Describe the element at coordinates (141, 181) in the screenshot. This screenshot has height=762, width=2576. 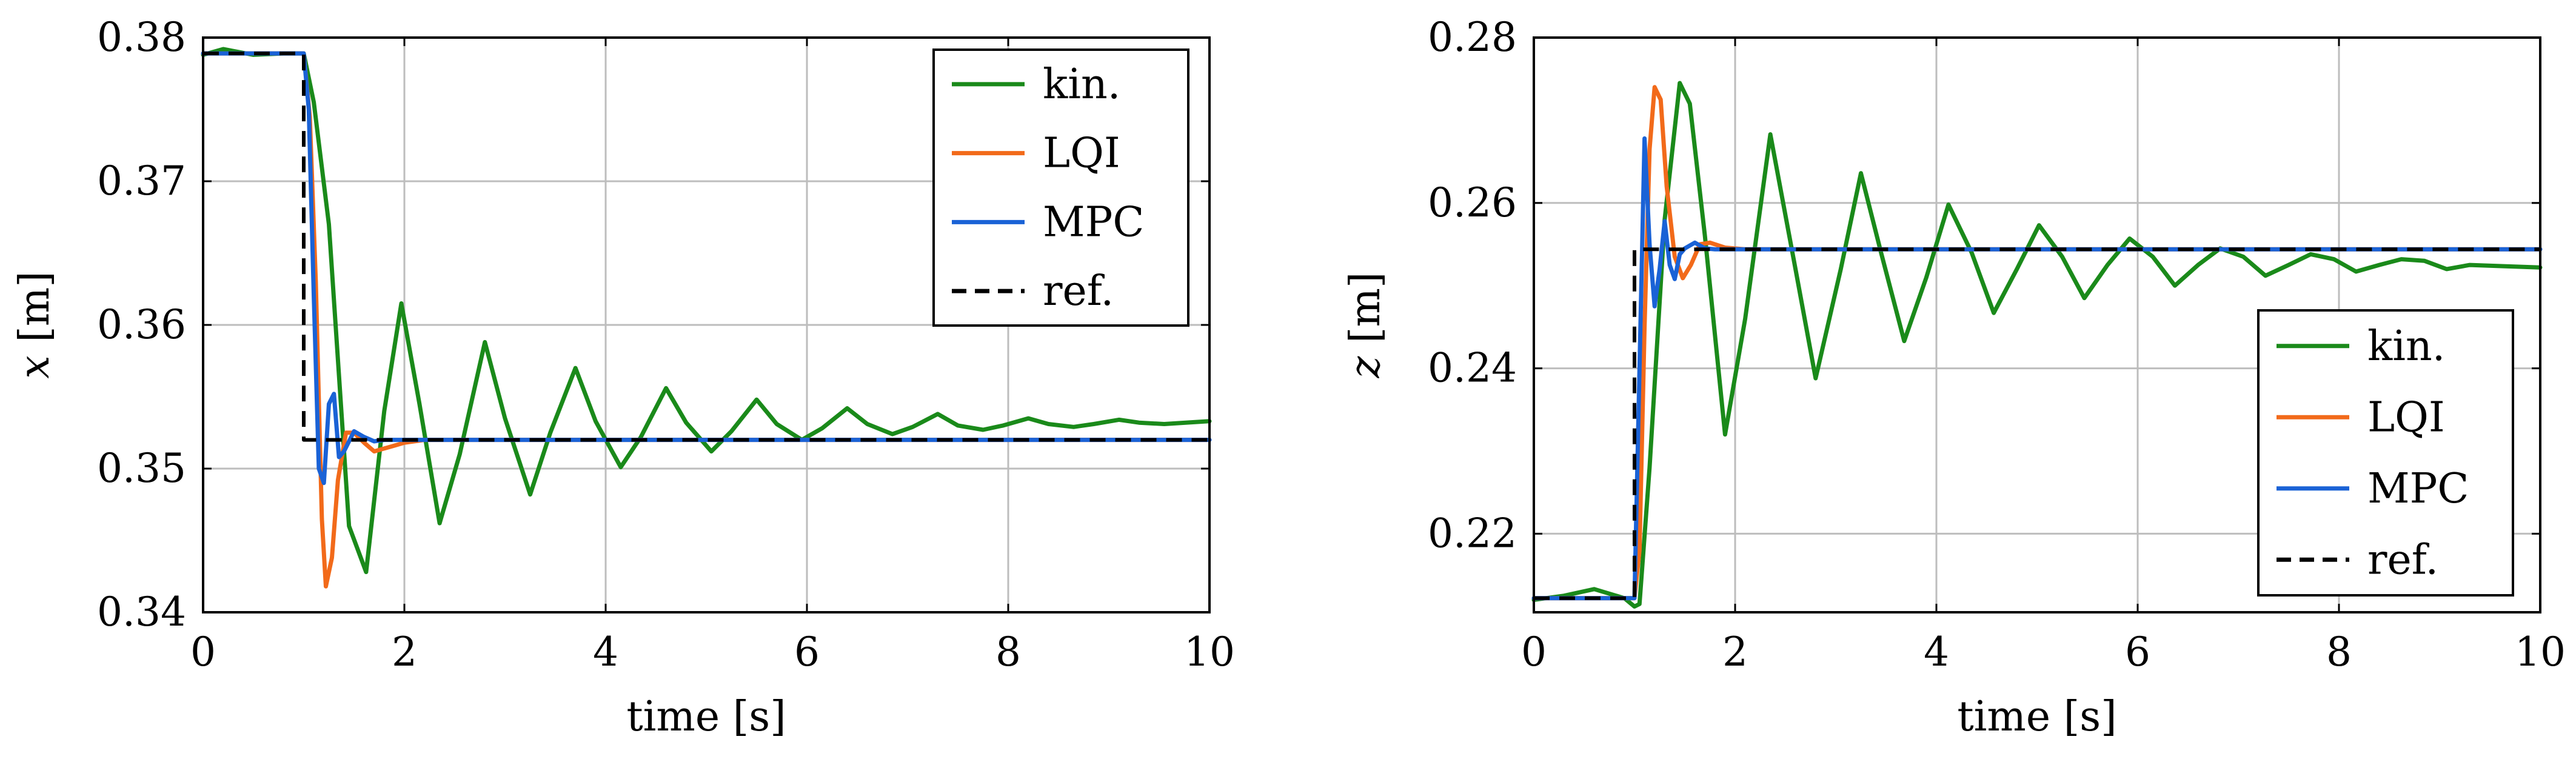
I see `ytick-label: 0.37` at that location.